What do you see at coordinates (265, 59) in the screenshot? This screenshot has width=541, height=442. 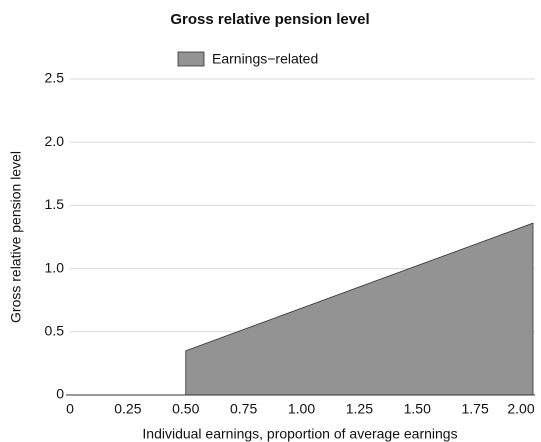 I see `legend-label: Earnings−related` at bounding box center [265, 59].